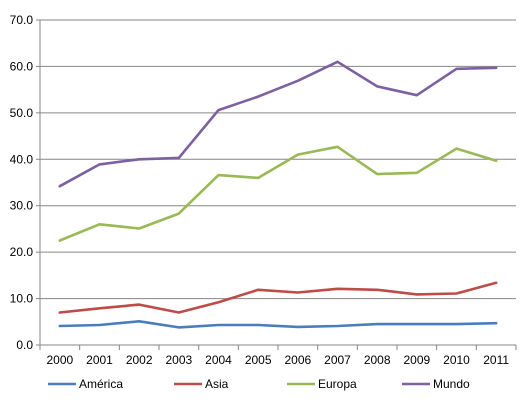 This screenshot has height=408, width=525. What do you see at coordinates (297, 360) in the screenshot?
I see `x-tick-label: 2006` at bounding box center [297, 360].